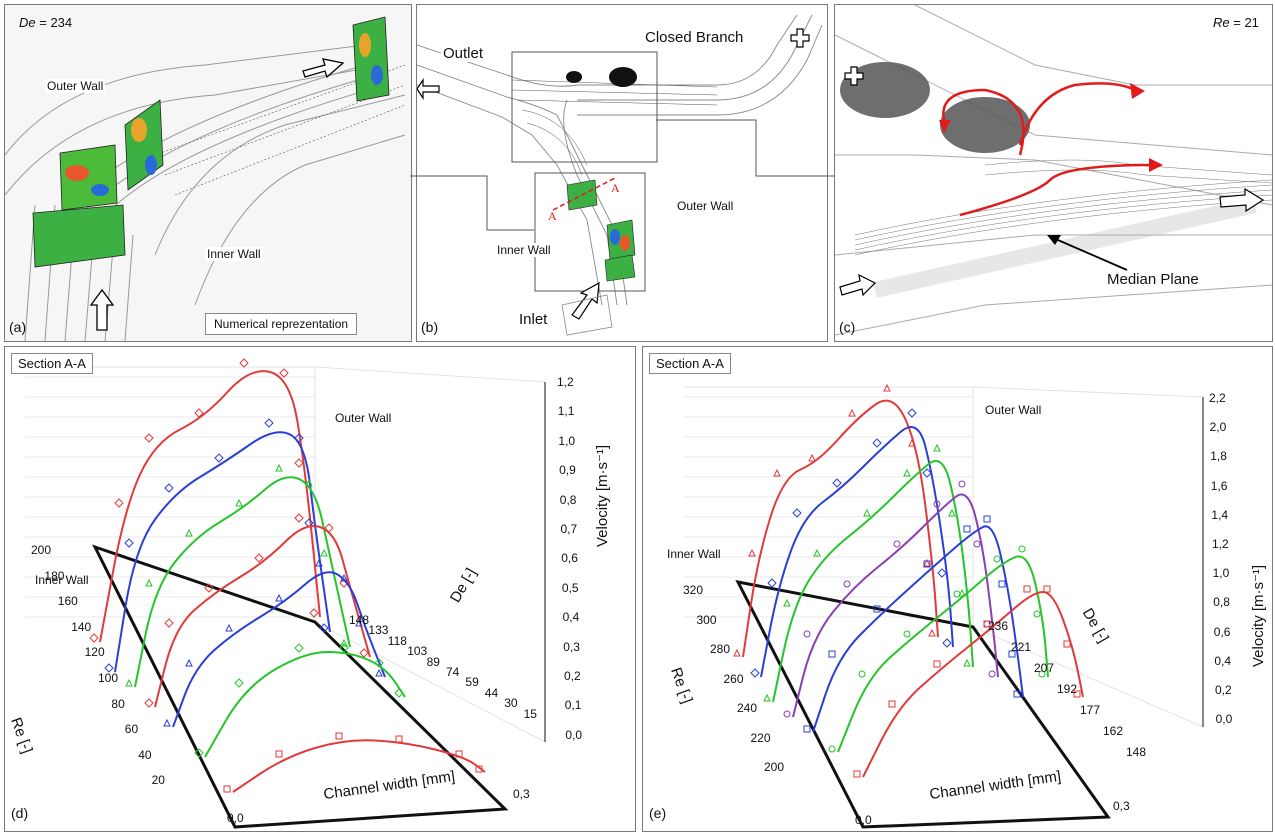  I want to click on velocity-tick-d-1: 1,1, so click(566, 411).